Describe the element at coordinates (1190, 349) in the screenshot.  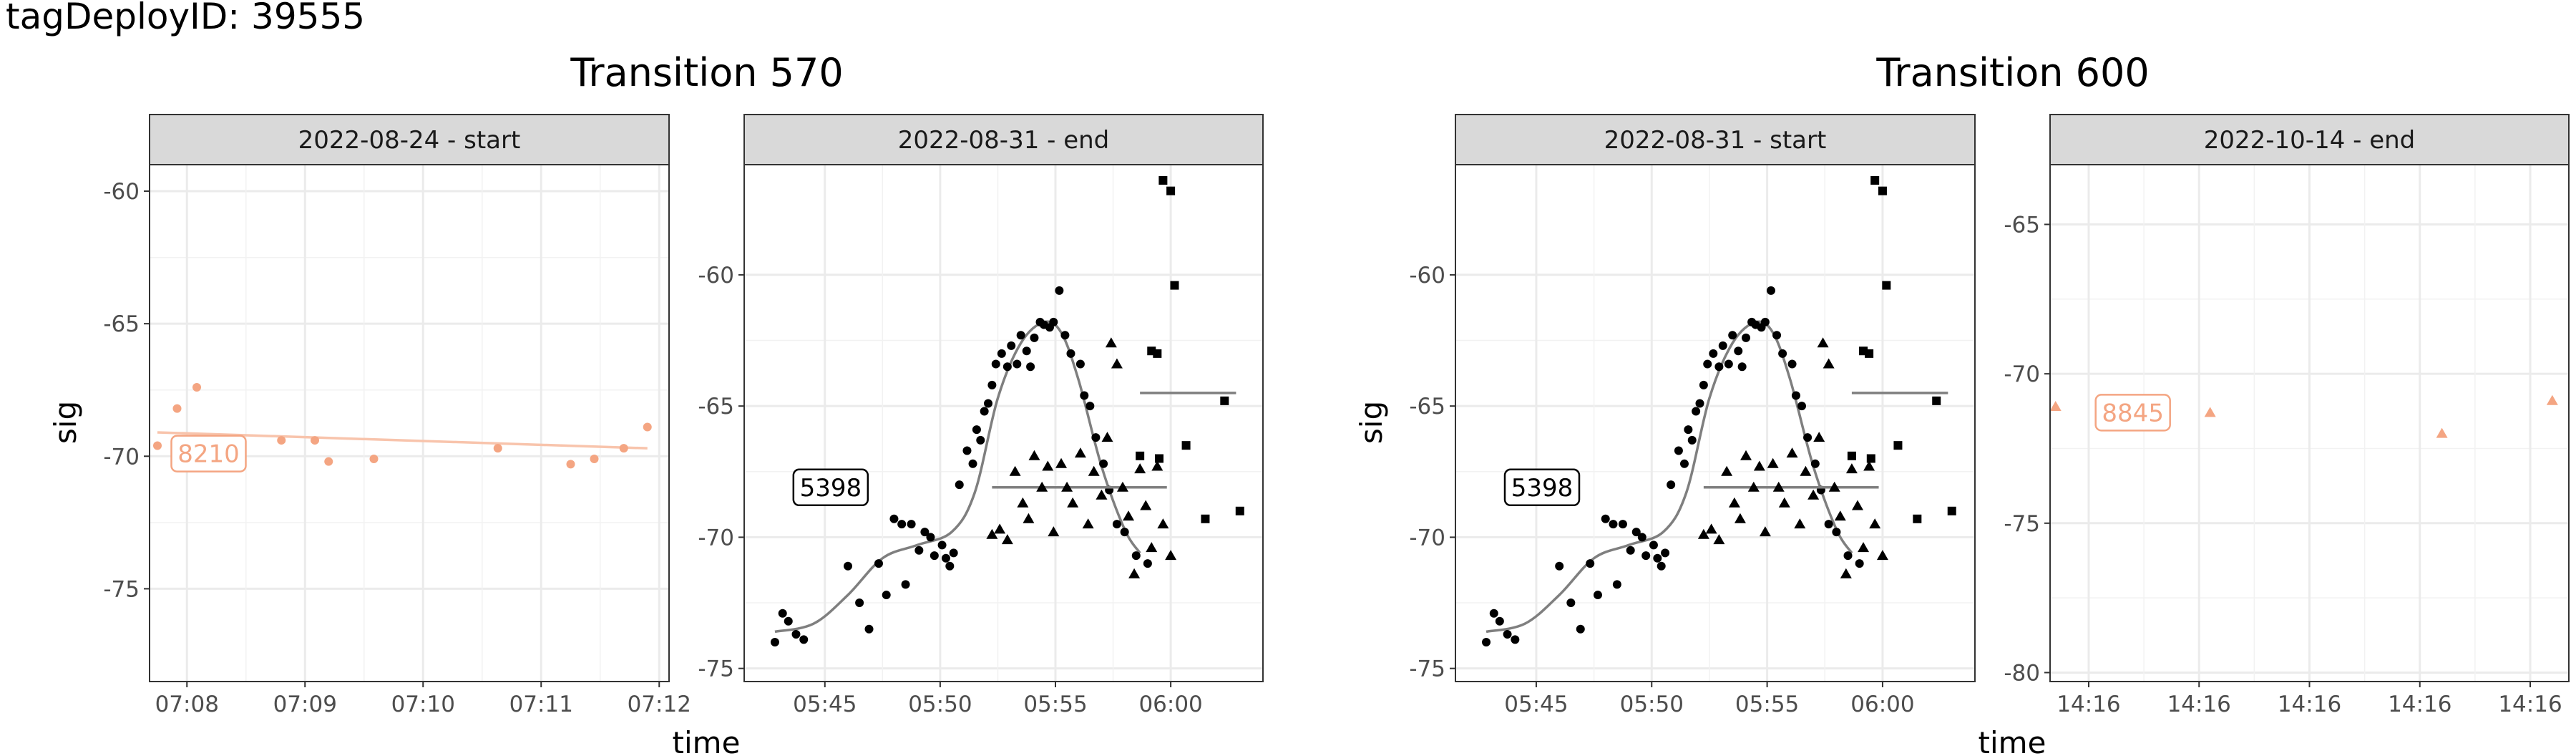
I see `series-square` at that location.